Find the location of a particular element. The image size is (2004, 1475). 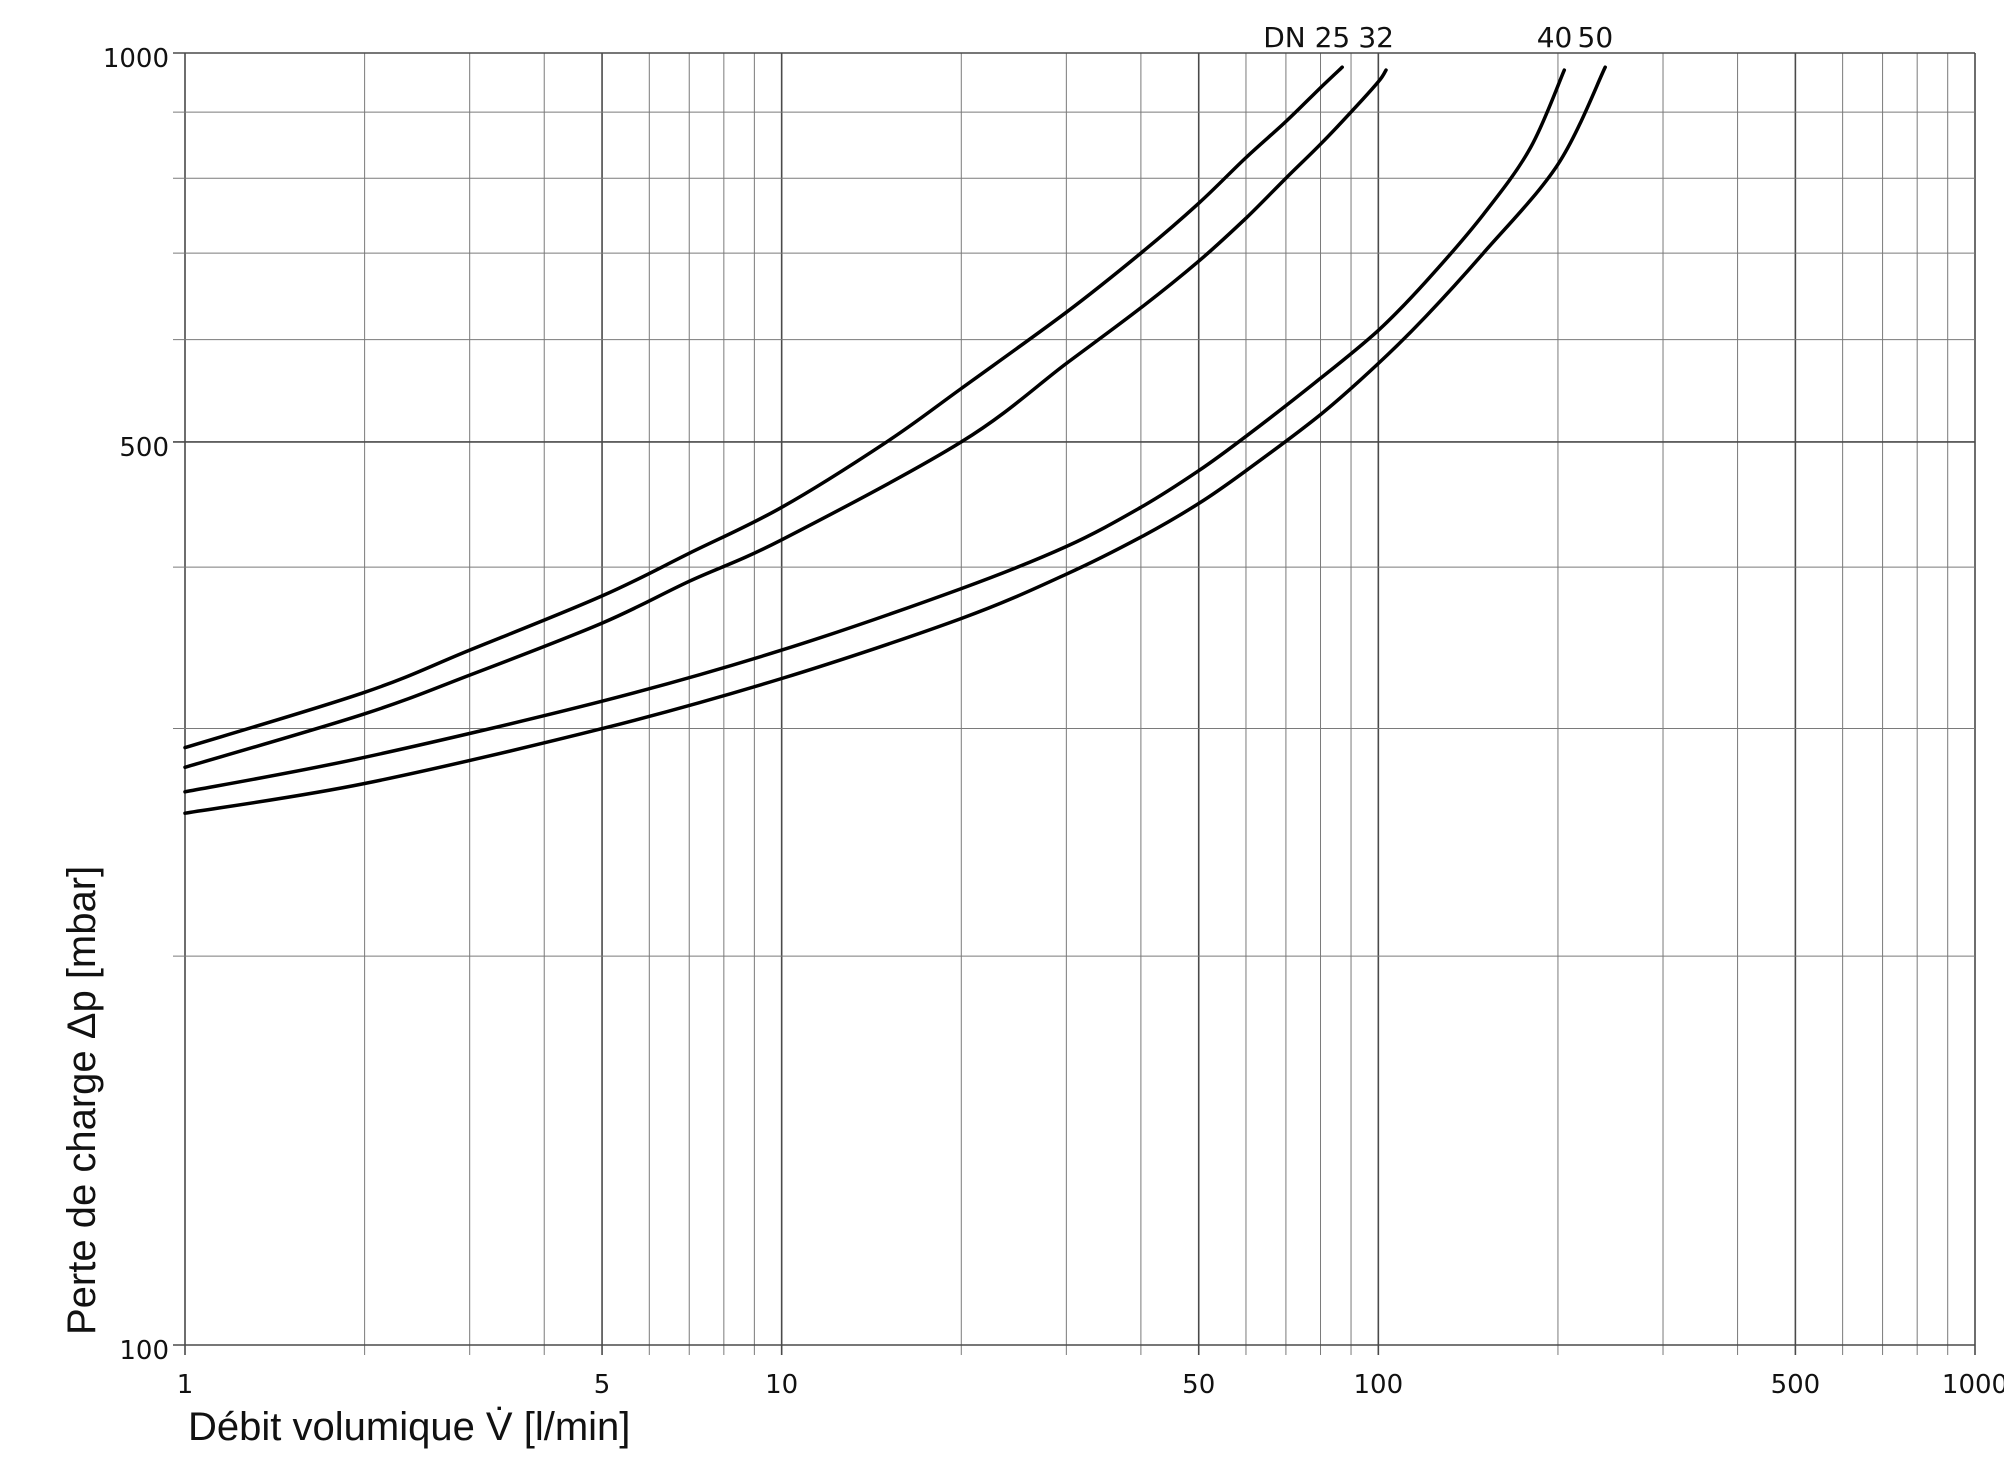

y-tick-label: 500 is located at coordinates (144, 448).